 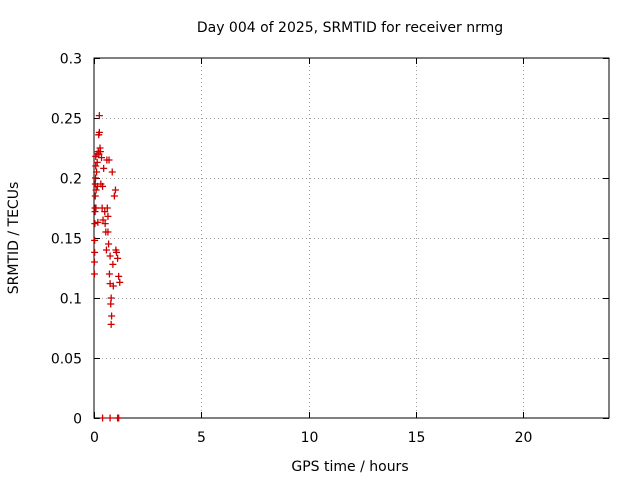 I want to click on x-axis-label: GPS time / hours, so click(x=349, y=467).